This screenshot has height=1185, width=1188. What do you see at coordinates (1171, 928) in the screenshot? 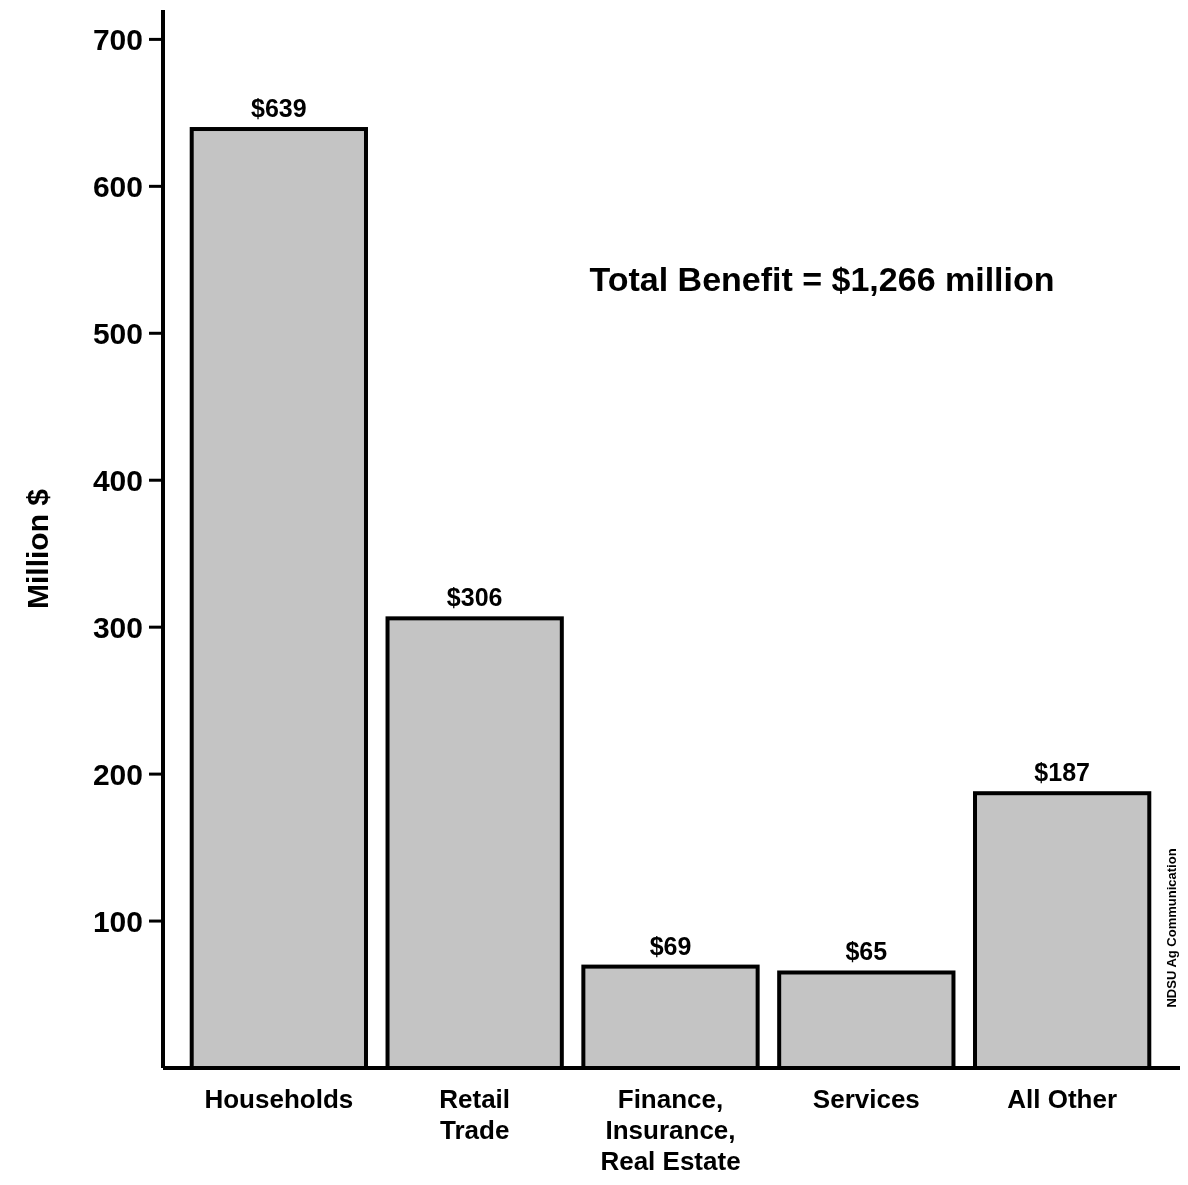
I see `annotation: NDSU Ag Communication` at bounding box center [1171, 928].